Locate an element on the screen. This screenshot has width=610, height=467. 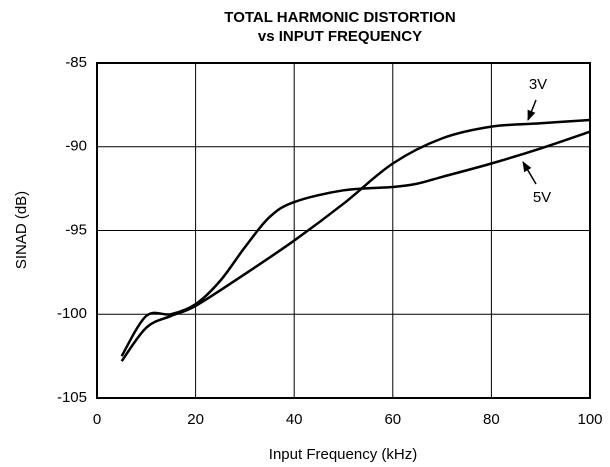
x-tick-label: 20 is located at coordinates (195, 419).